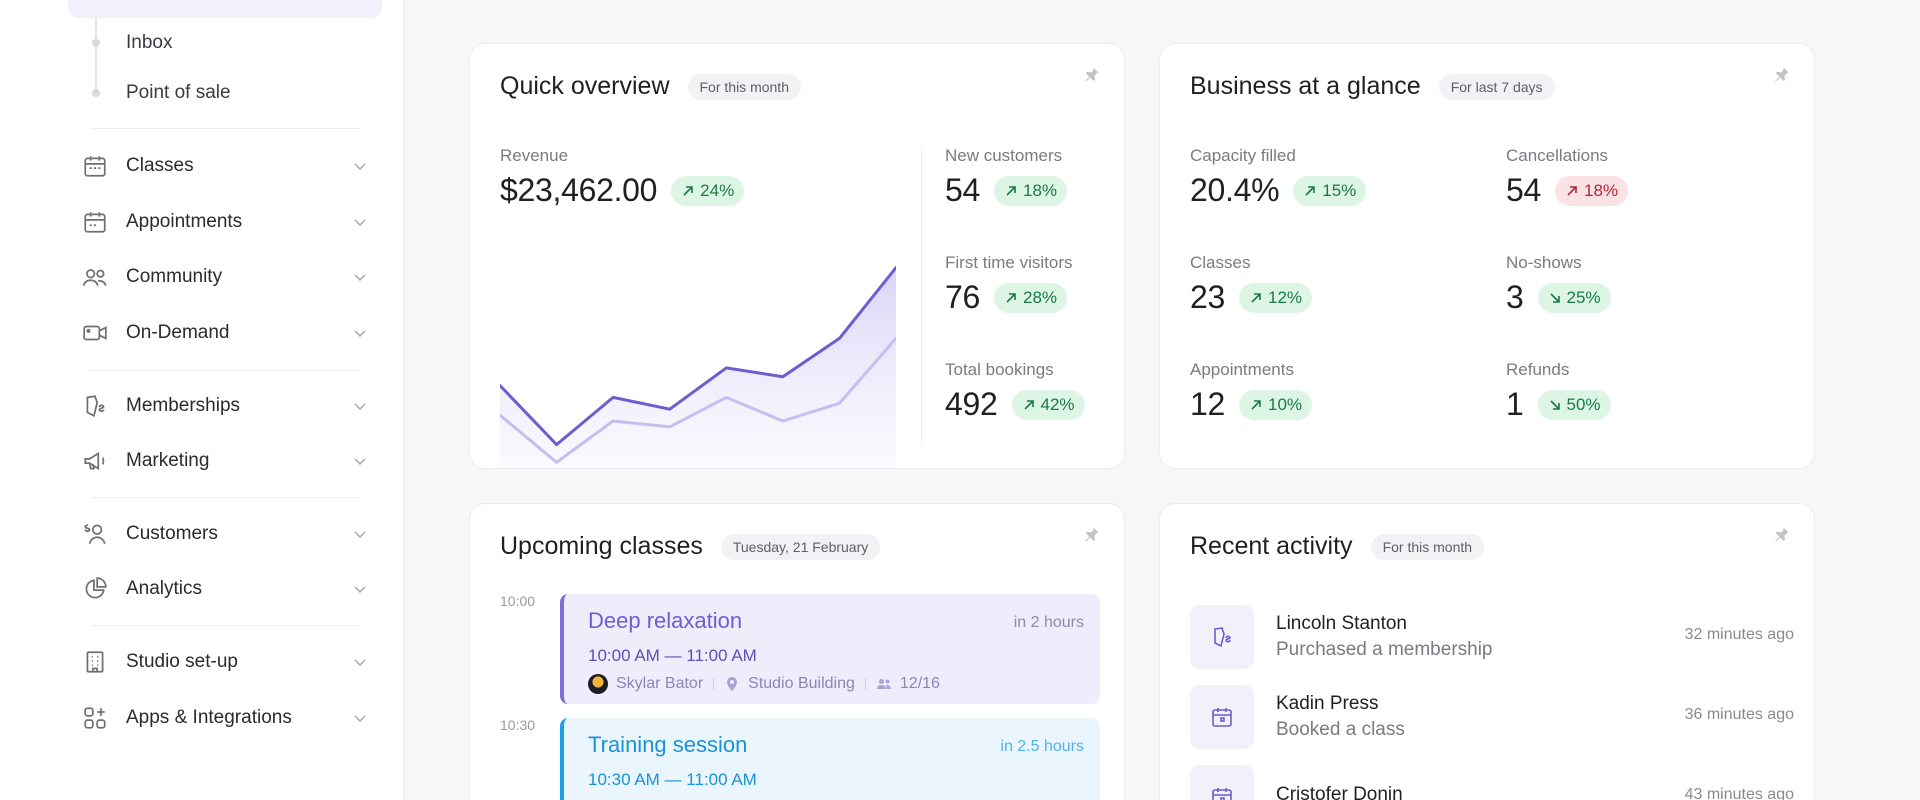 The width and height of the screenshot is (1920, 800). What do you see at coordinates (1337, 546) in the screenshot?
I see `card-header: Recent activity For this month` at bounding box center [1337, 546].